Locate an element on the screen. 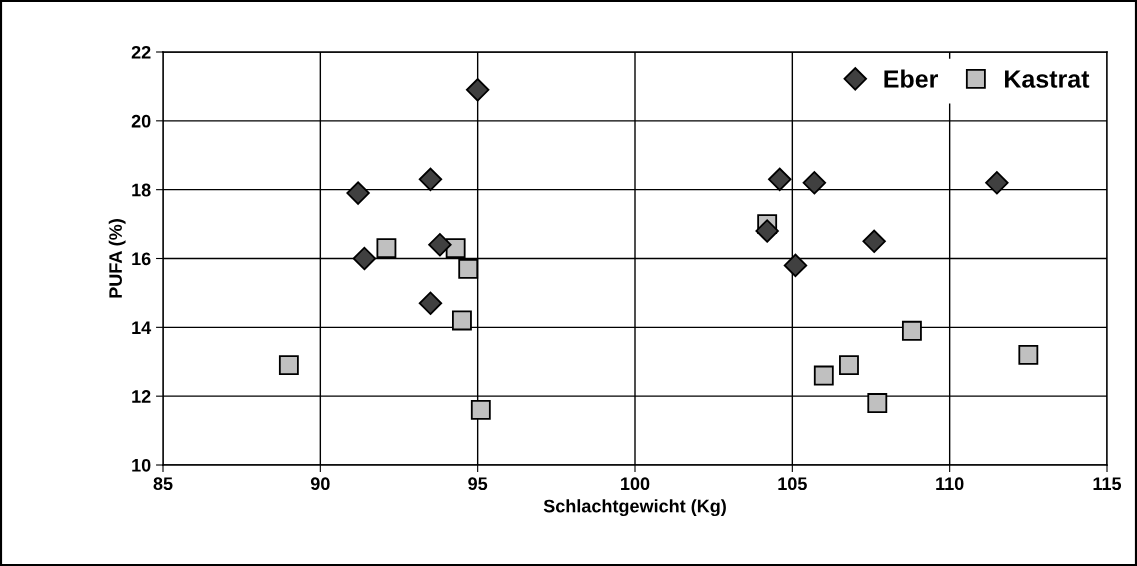 The height and width of the screenshot is (566, 1137). legend-label: Kastrat is located at coordinates (1047, 79).